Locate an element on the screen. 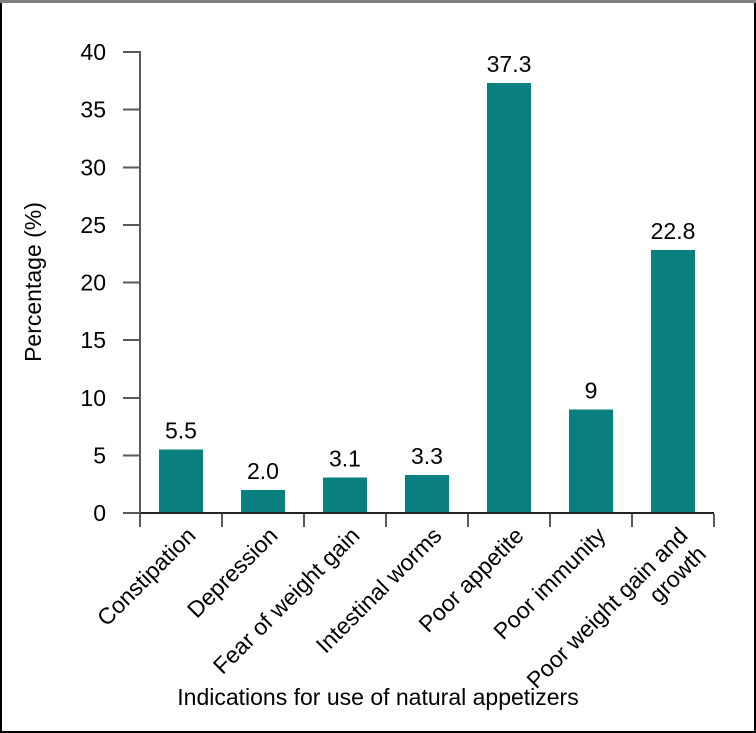 The width and height of the screenshot is (756, 733). y-tick-label: 25 is located at coordinates (93, 225).